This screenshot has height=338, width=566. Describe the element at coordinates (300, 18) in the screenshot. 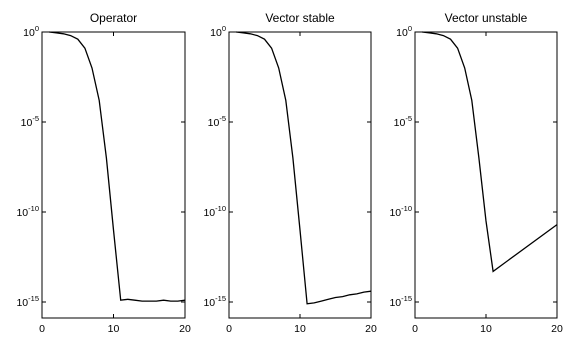

I see `panel-title-2: Vector stable` at that location.